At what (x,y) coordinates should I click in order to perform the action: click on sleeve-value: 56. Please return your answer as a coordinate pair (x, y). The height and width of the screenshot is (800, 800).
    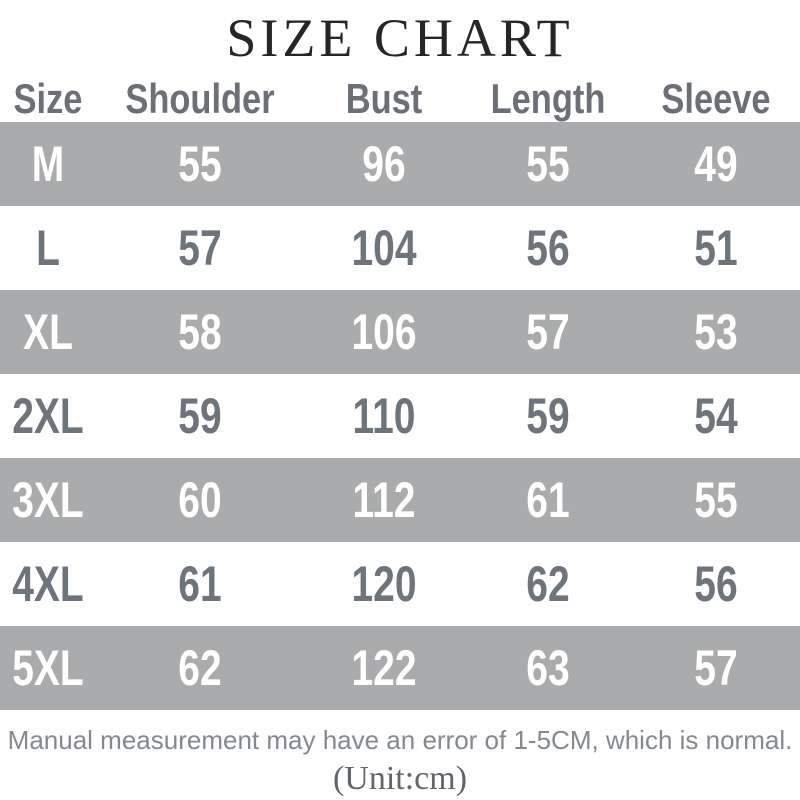
    Looking at the image, I should click on (716, 584).